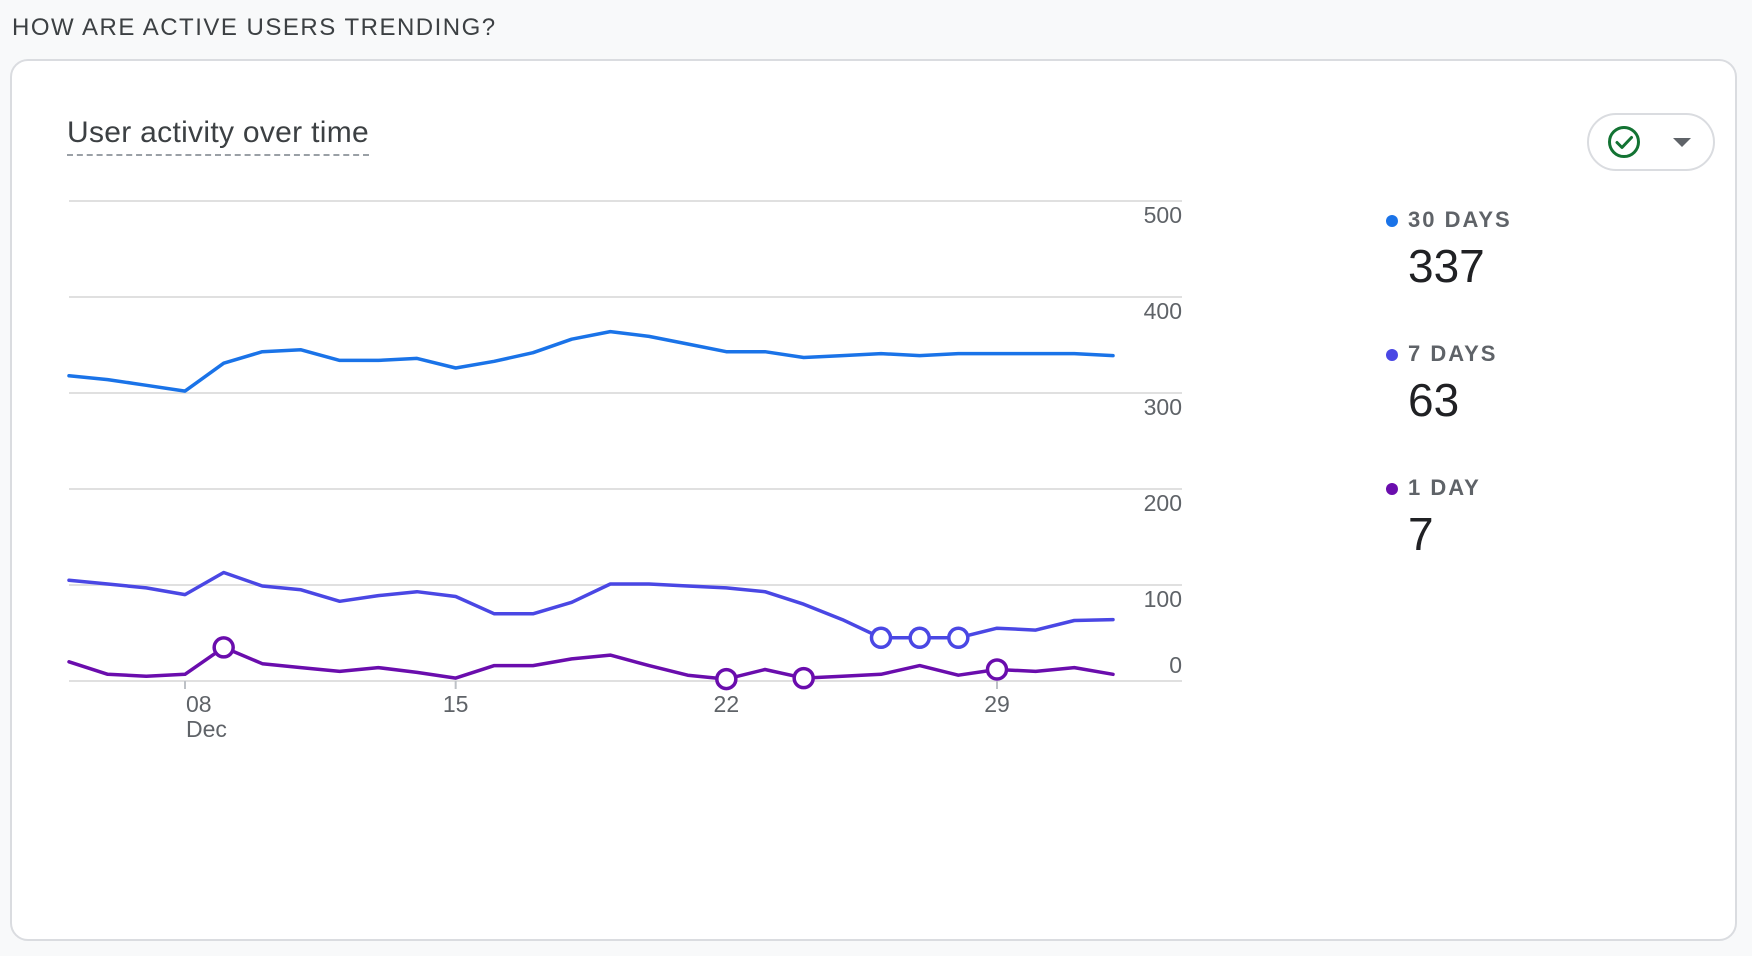 This screenshot has height=956, width=1752. I want to click on card-title: User activity over time, so click(218, 136).